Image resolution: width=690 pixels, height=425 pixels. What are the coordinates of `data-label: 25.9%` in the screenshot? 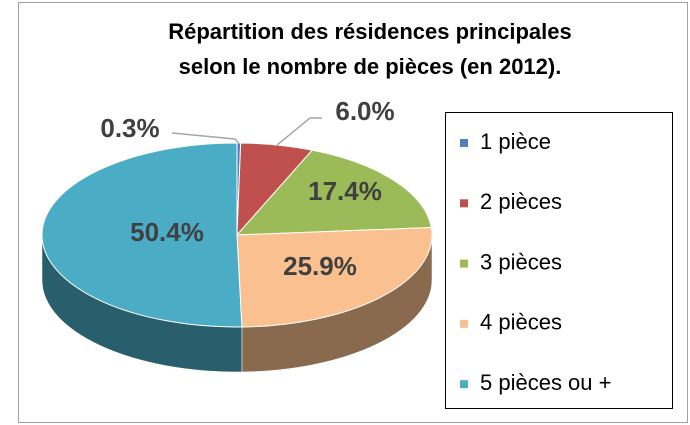 It's located at (320, 266).